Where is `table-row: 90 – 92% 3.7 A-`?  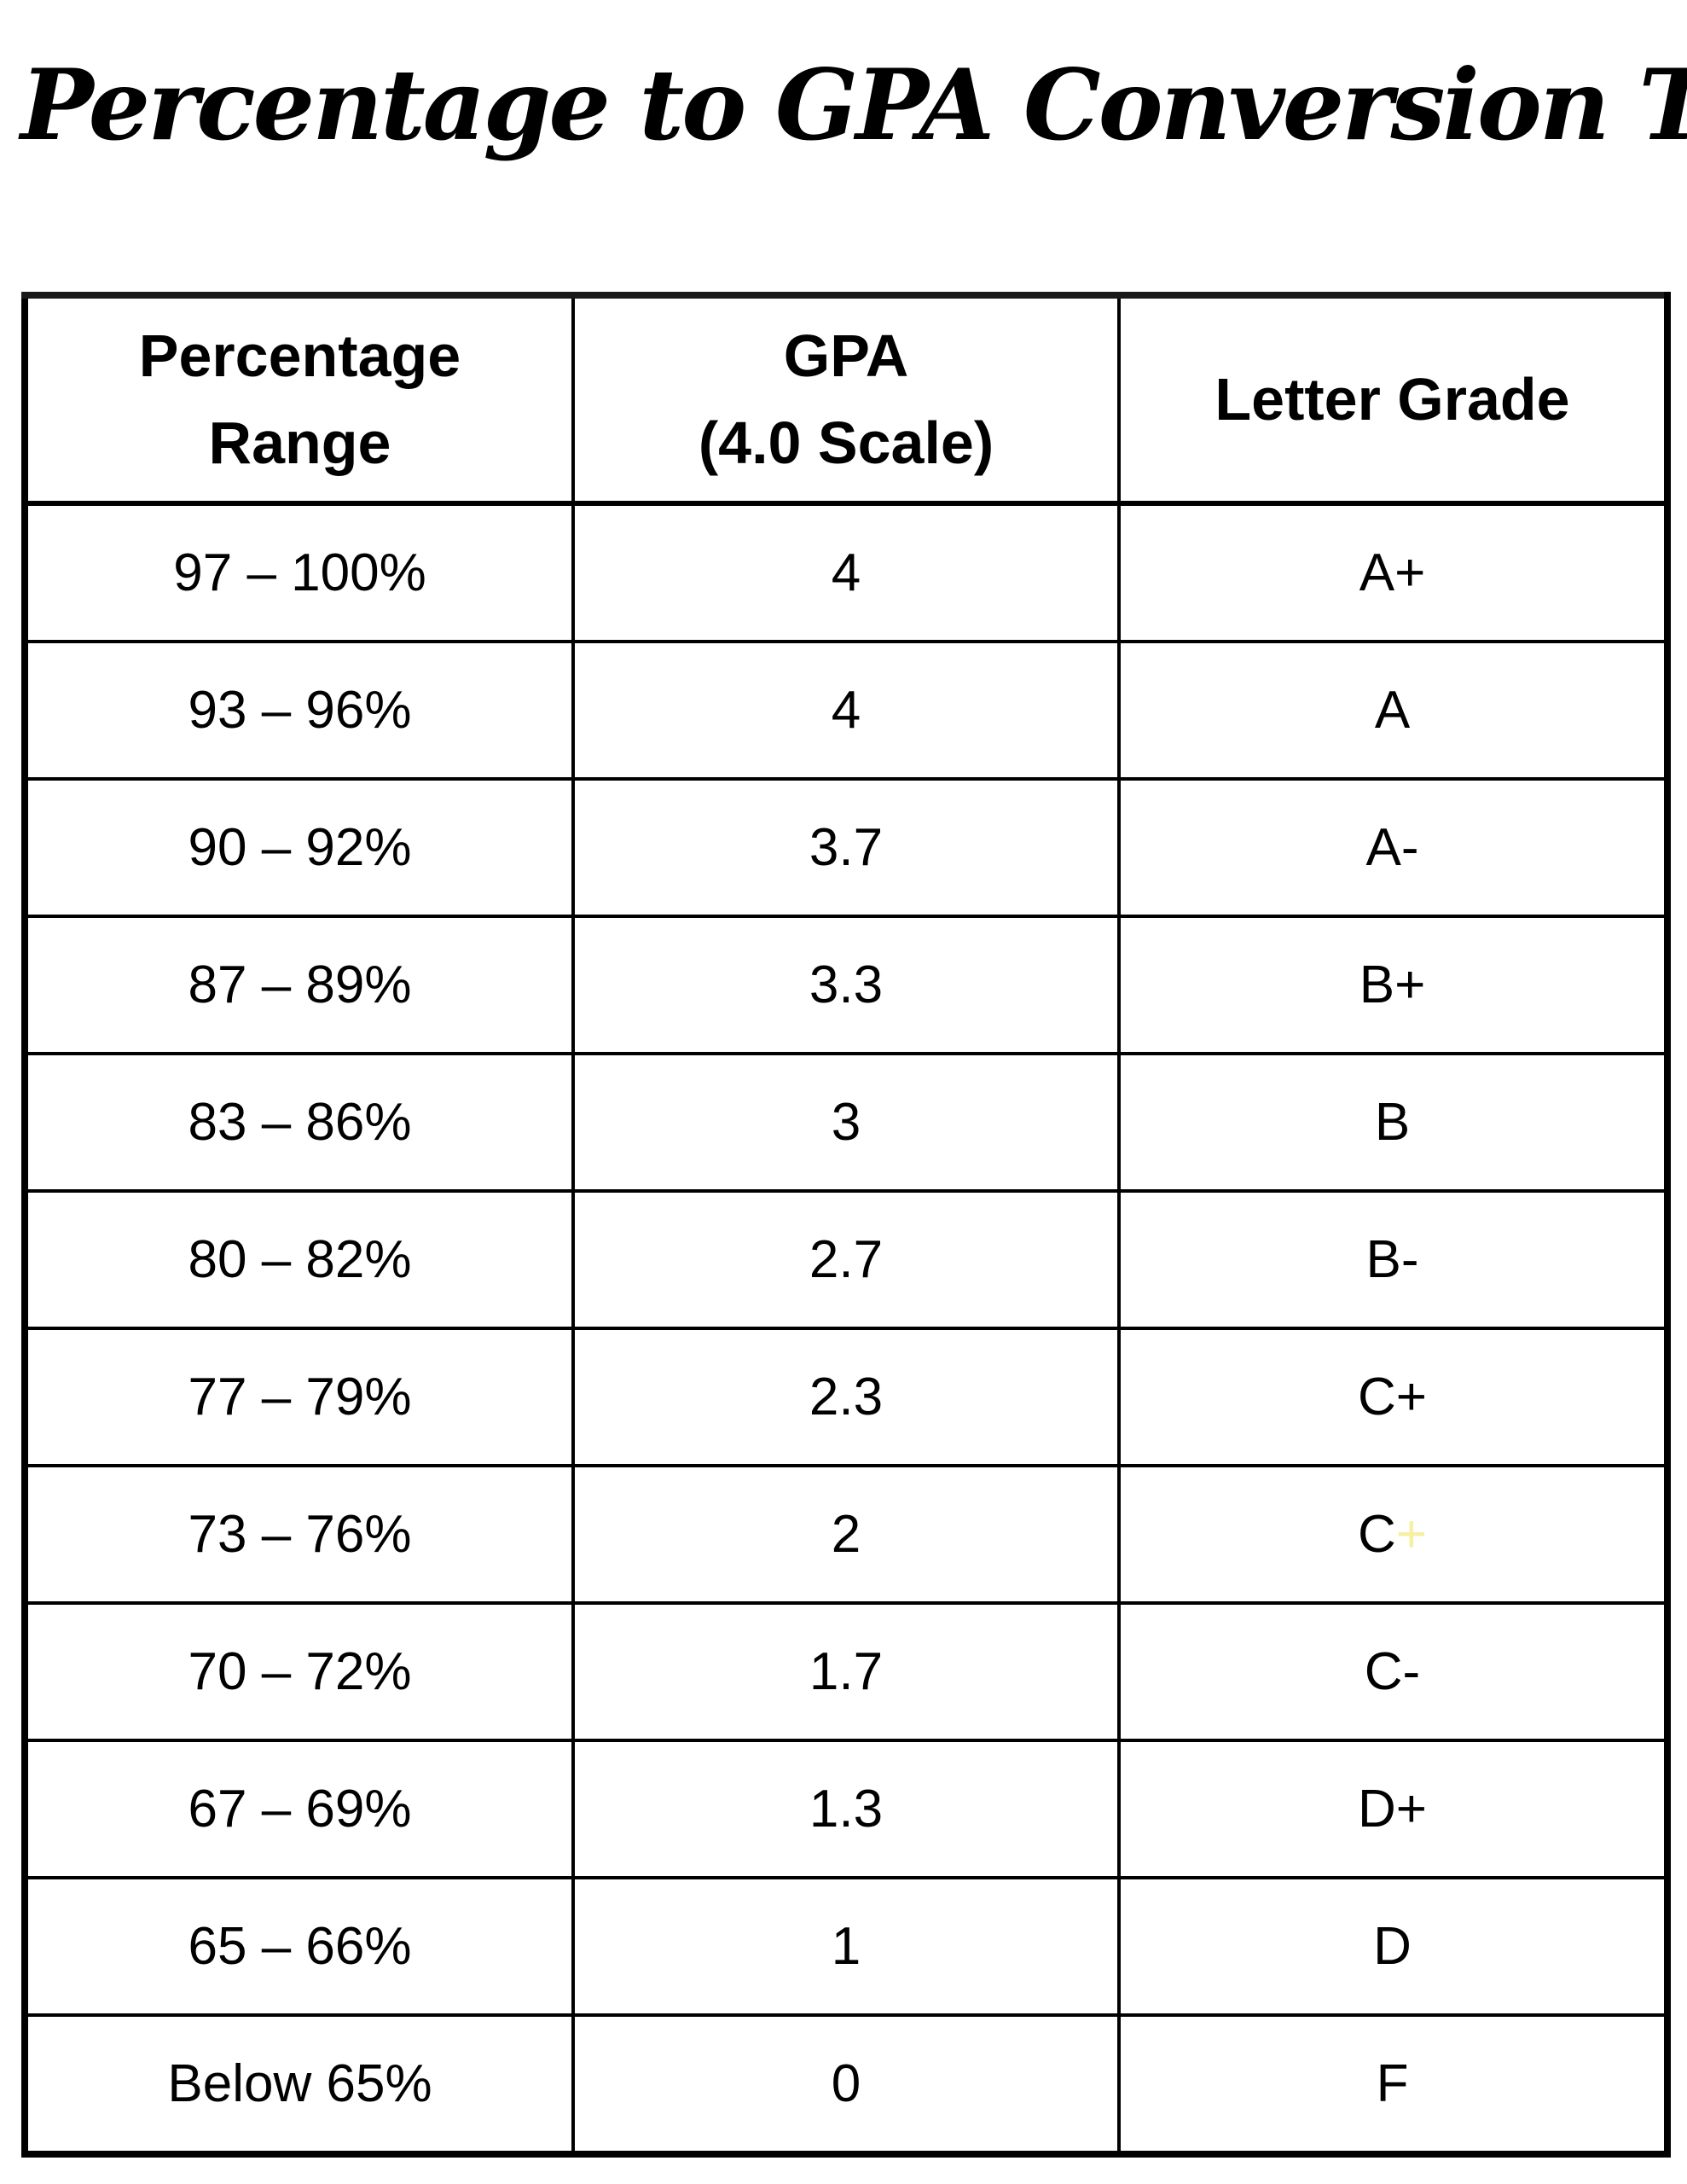 table-row: 90 – 92% 3.7 A- is located at coordinates (846, 847).